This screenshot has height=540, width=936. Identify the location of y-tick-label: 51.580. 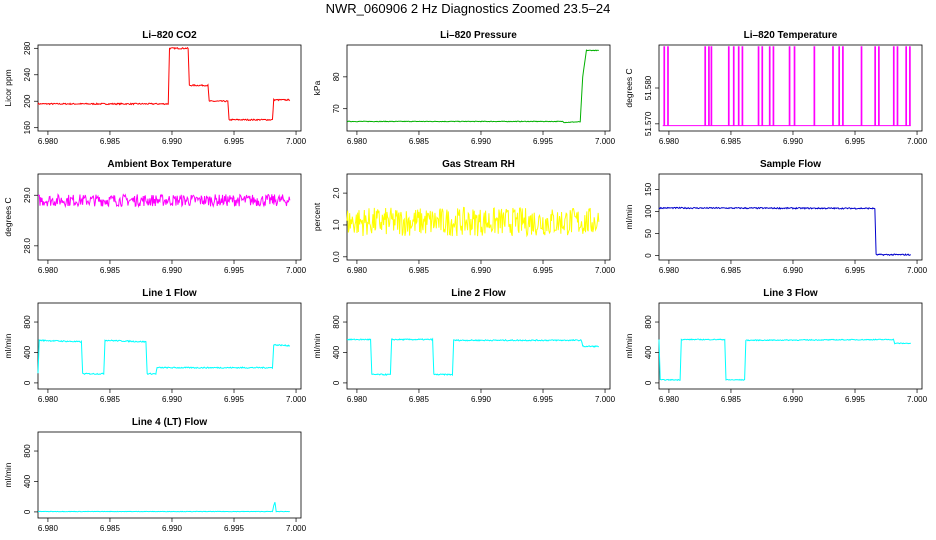
(648, 87).